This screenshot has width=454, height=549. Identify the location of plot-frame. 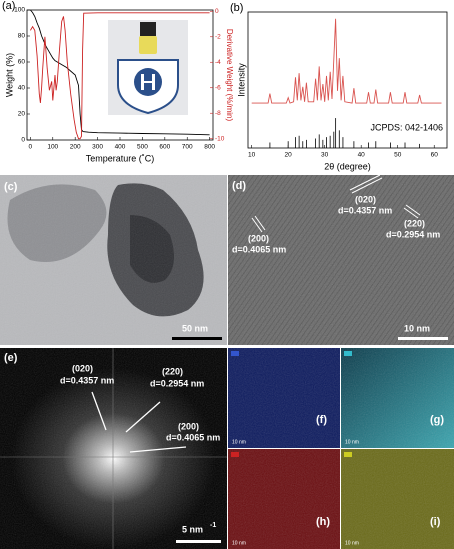
(347, 80).